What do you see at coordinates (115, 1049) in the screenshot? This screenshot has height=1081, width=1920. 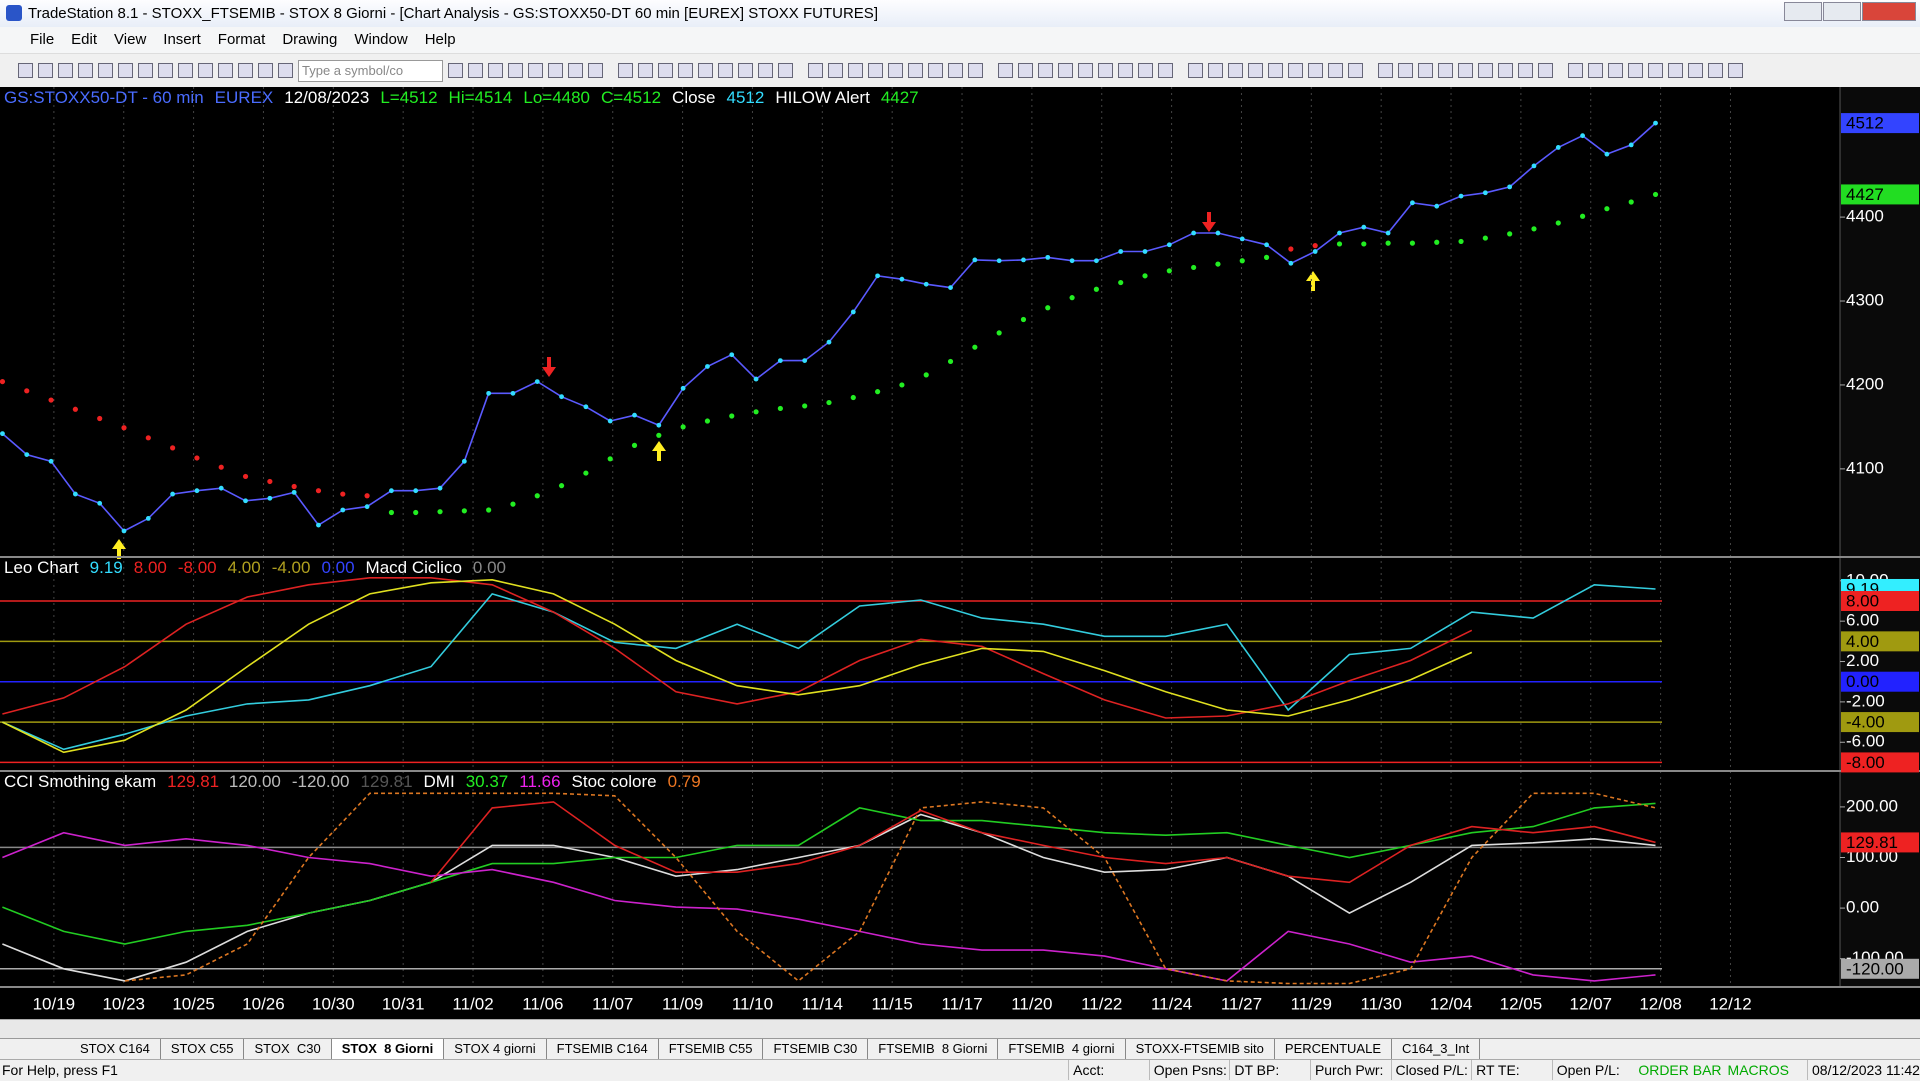 I see `workspace-tab: STOX C164` at bounding box center [115, 1049].